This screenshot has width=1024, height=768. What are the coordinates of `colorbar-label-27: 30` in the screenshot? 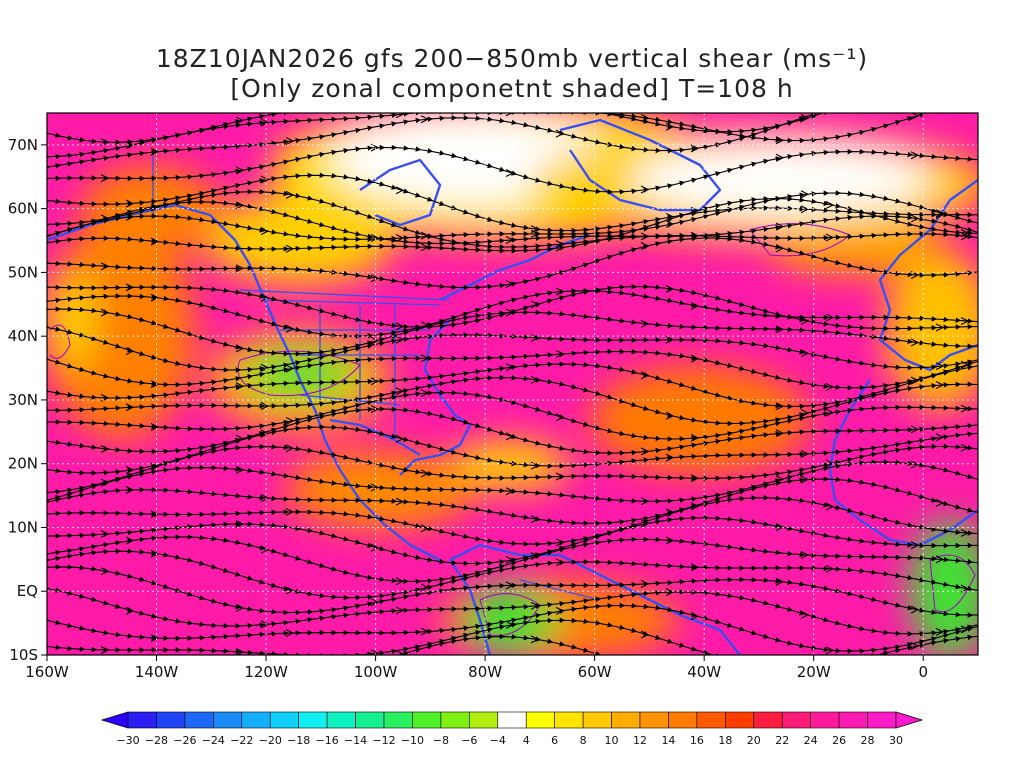 It's located at (896, 740).